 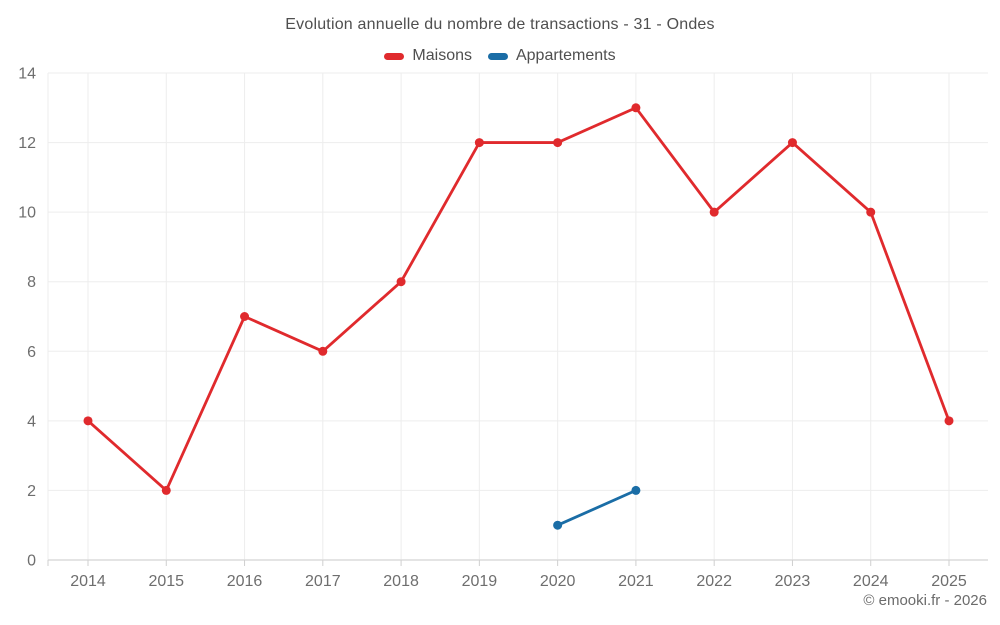 What do you see at coordinates (88, 581) in the screenshot?
I see `x-tick-label-2014: 2014` at bounding box center [88, 581].